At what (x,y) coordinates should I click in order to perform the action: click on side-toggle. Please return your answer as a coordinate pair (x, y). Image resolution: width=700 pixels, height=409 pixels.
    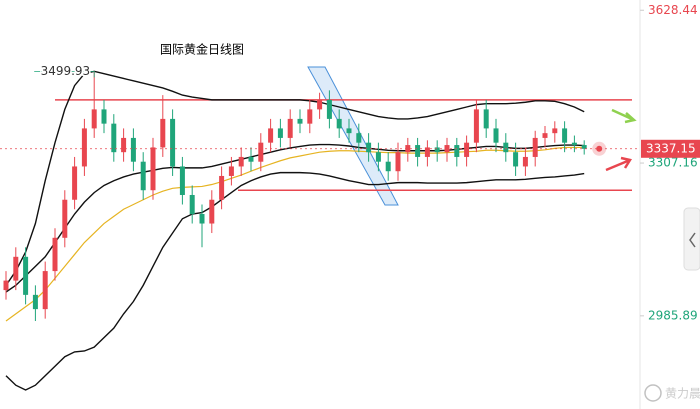
    Looking at the image, I should click on (691, 239).